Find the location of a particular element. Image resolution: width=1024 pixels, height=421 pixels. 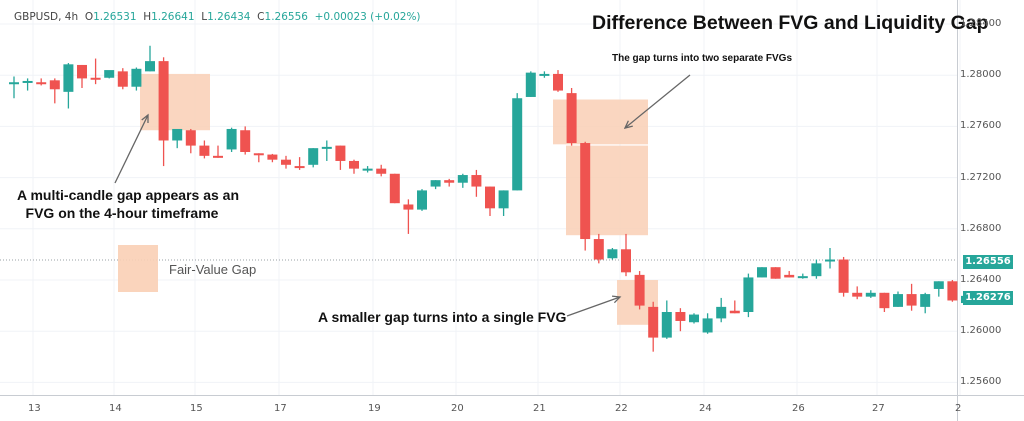

time-tick-label: 27 is located at coordinates (878, 408).